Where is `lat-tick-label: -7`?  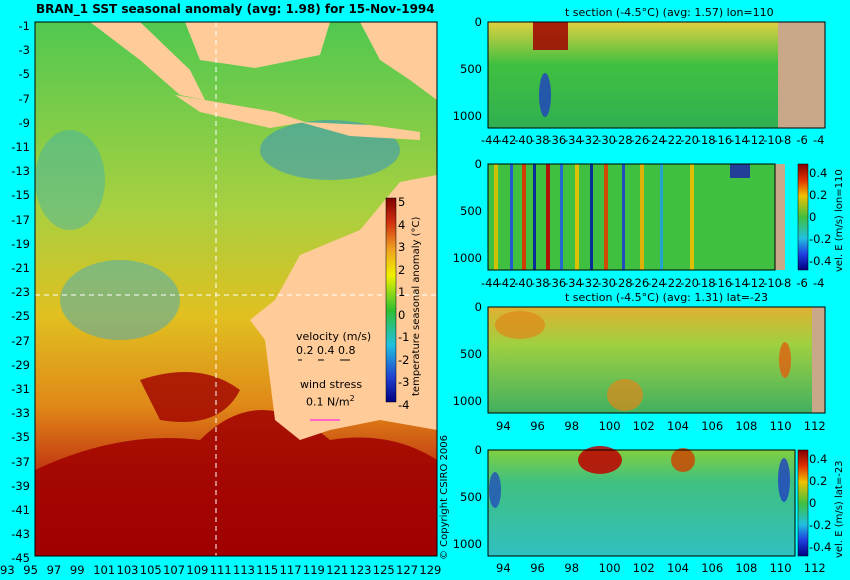 lat-tick-label: -7 is located at coordinates (24, 98).